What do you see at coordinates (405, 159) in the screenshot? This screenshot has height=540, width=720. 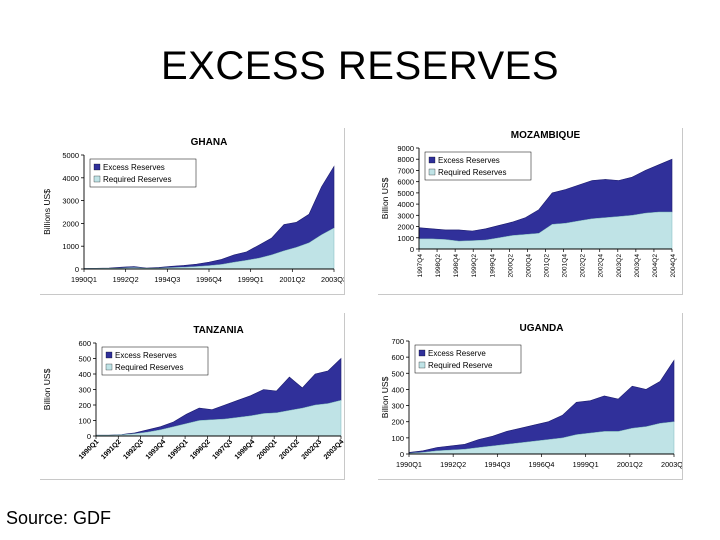 I see `y-tick-label: 8000` at bounding box center [405, 159].